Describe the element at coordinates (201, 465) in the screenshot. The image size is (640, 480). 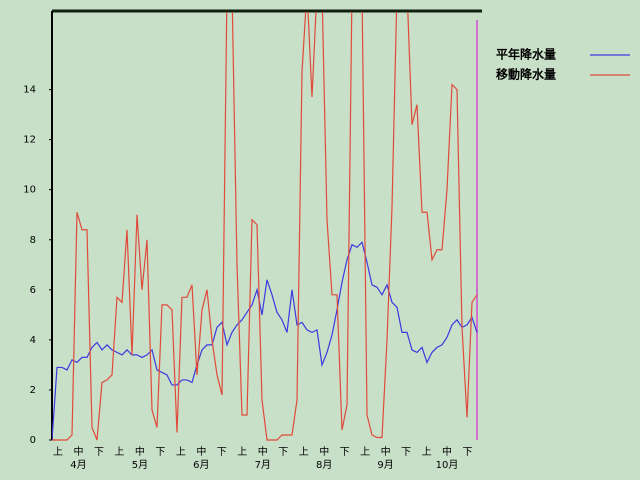
I see `month-label: 6月` at that location.